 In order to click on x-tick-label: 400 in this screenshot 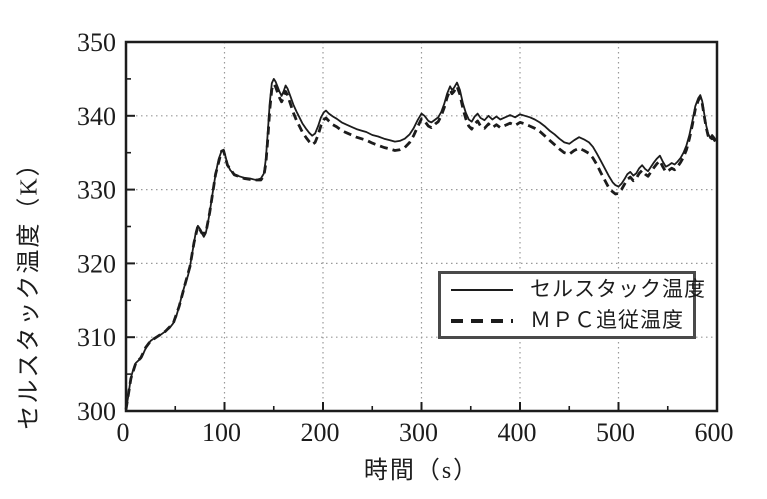, I will do `click(517, 432)`.